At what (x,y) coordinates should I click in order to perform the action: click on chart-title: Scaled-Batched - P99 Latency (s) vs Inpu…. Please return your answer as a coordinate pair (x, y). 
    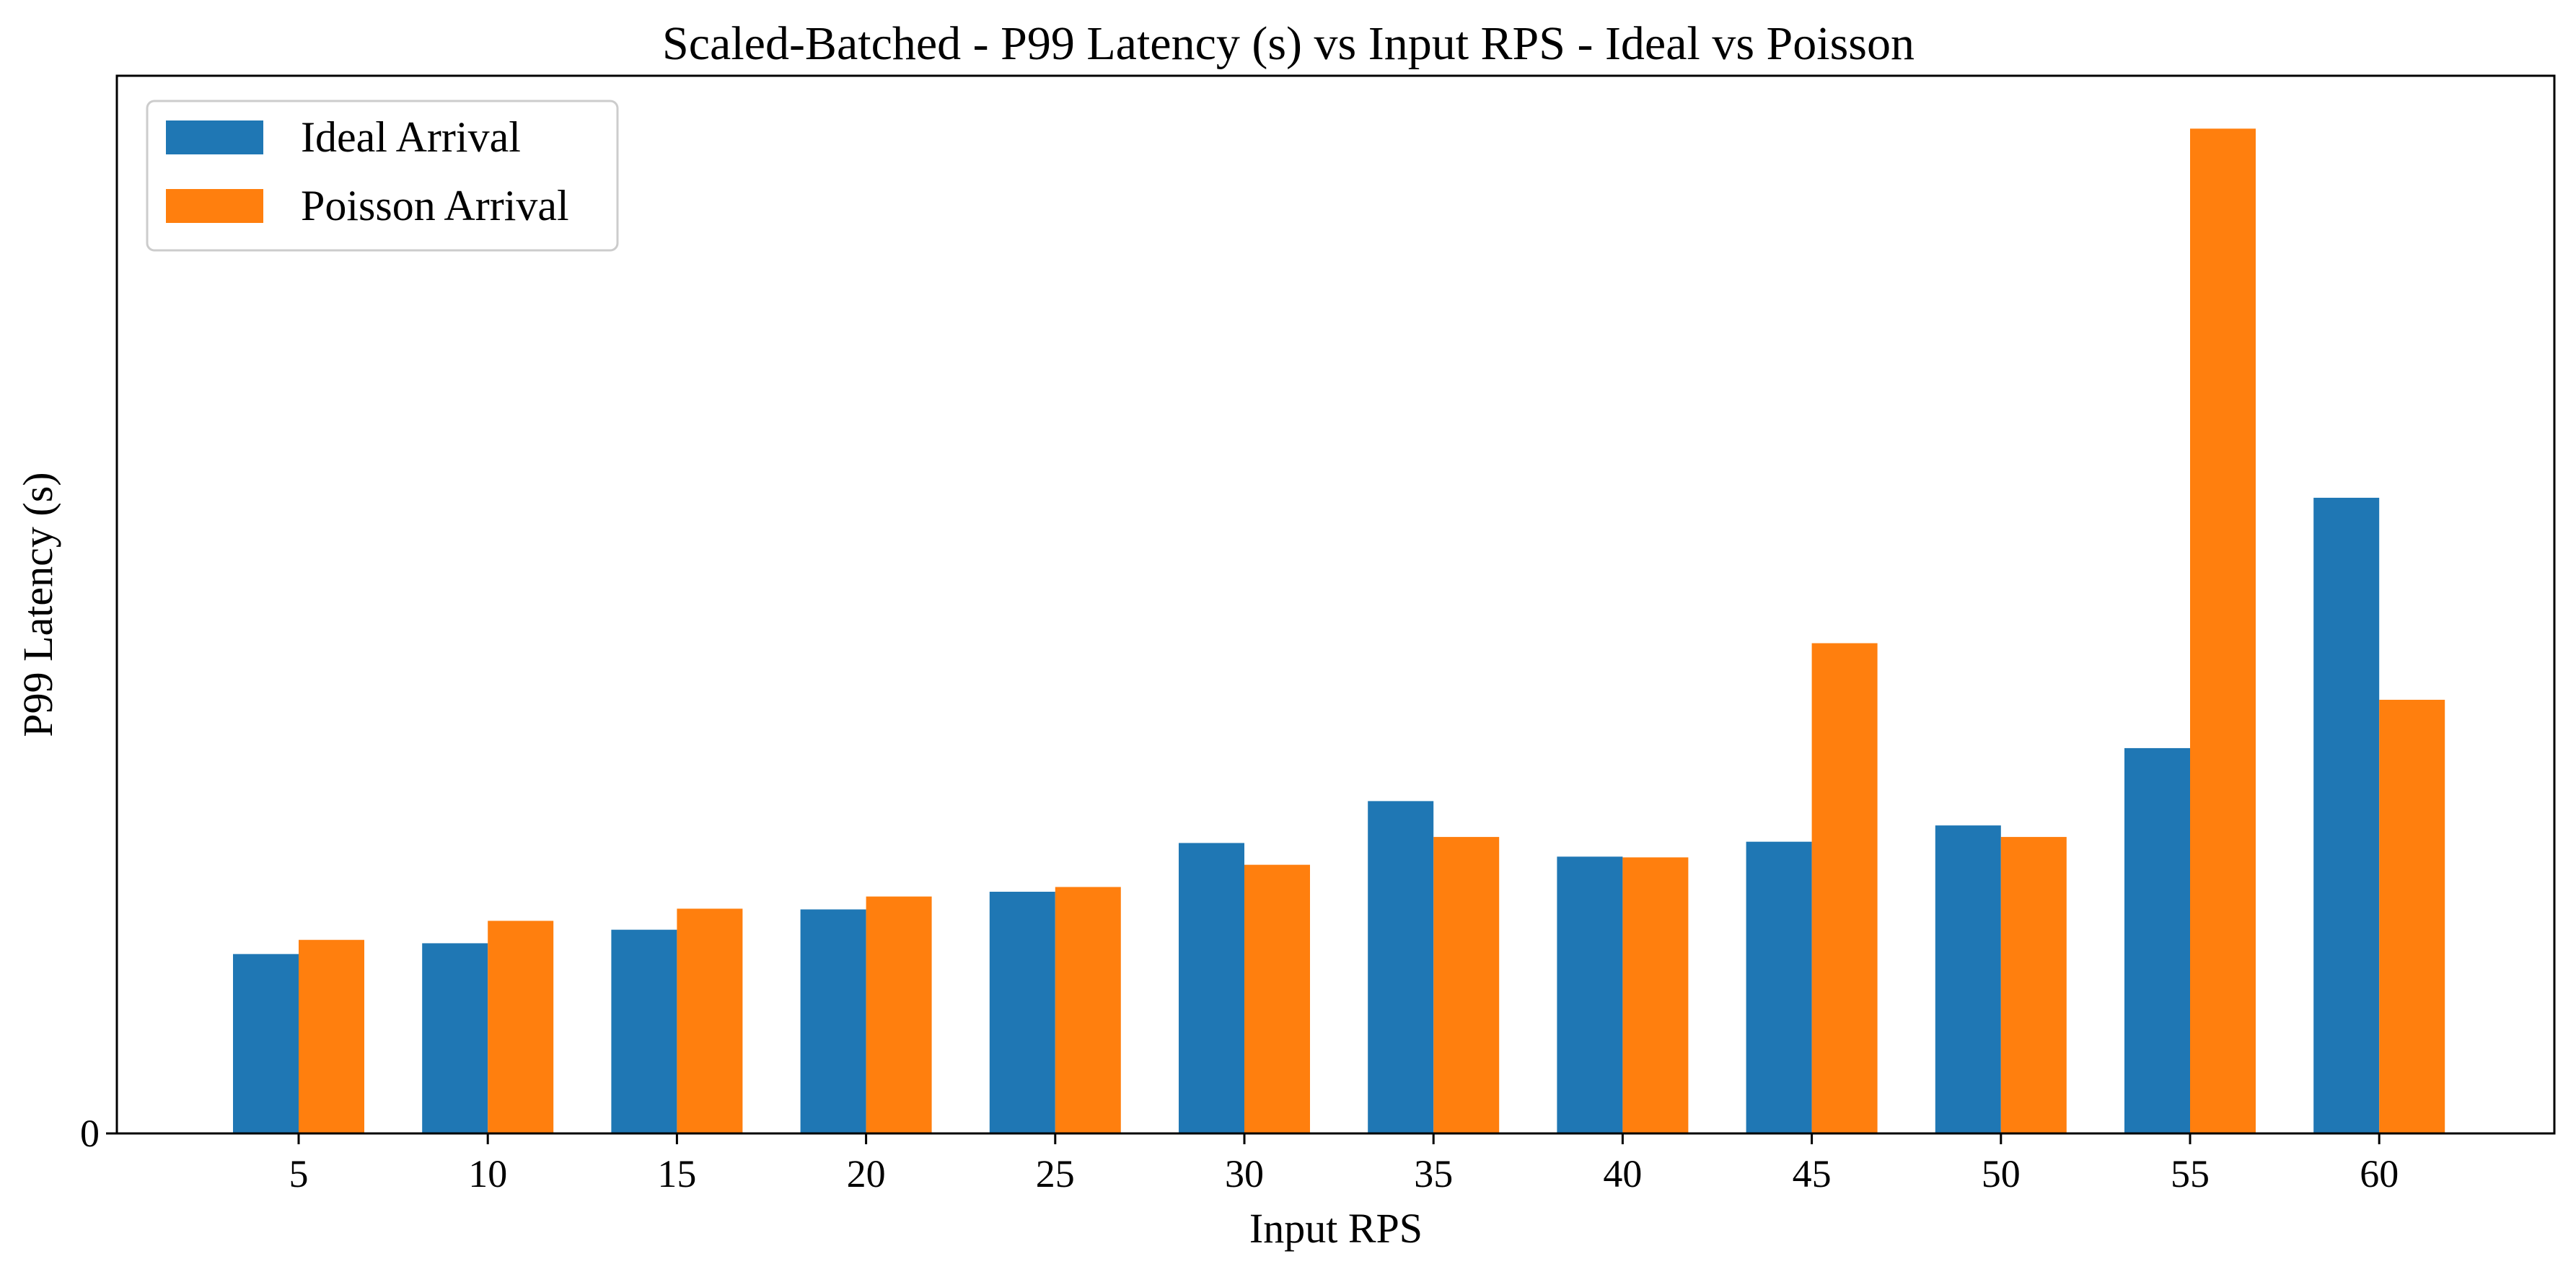
    Looking at the image, I should click on (1288, 43).